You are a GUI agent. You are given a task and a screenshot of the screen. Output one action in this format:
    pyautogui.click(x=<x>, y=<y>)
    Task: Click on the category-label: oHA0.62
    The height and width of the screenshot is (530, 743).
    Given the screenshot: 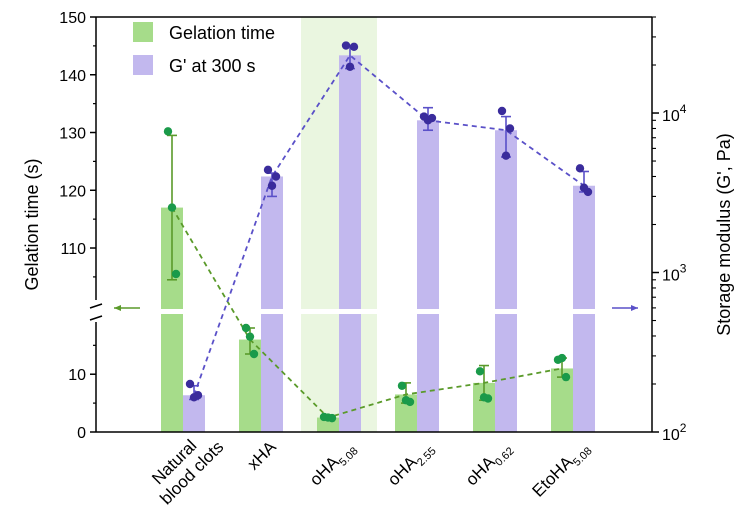 What is the action you would take?
    pyautogui.click(x=489, y=464)
    